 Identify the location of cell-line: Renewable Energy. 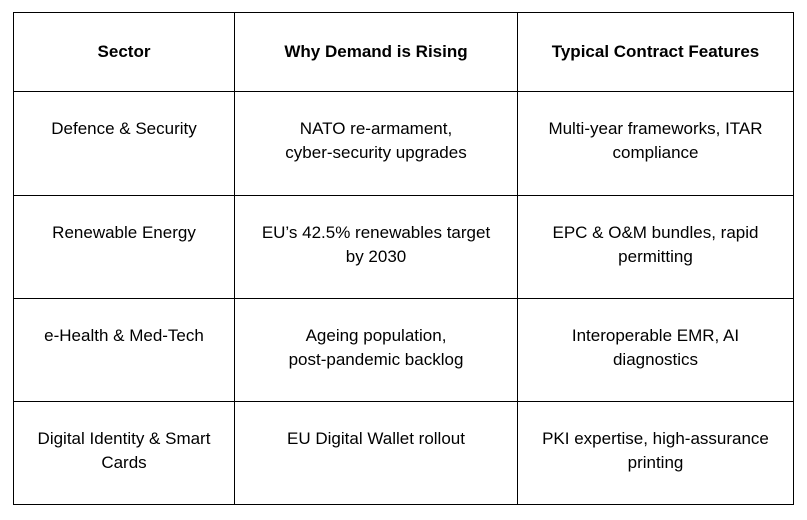
(124, 232).